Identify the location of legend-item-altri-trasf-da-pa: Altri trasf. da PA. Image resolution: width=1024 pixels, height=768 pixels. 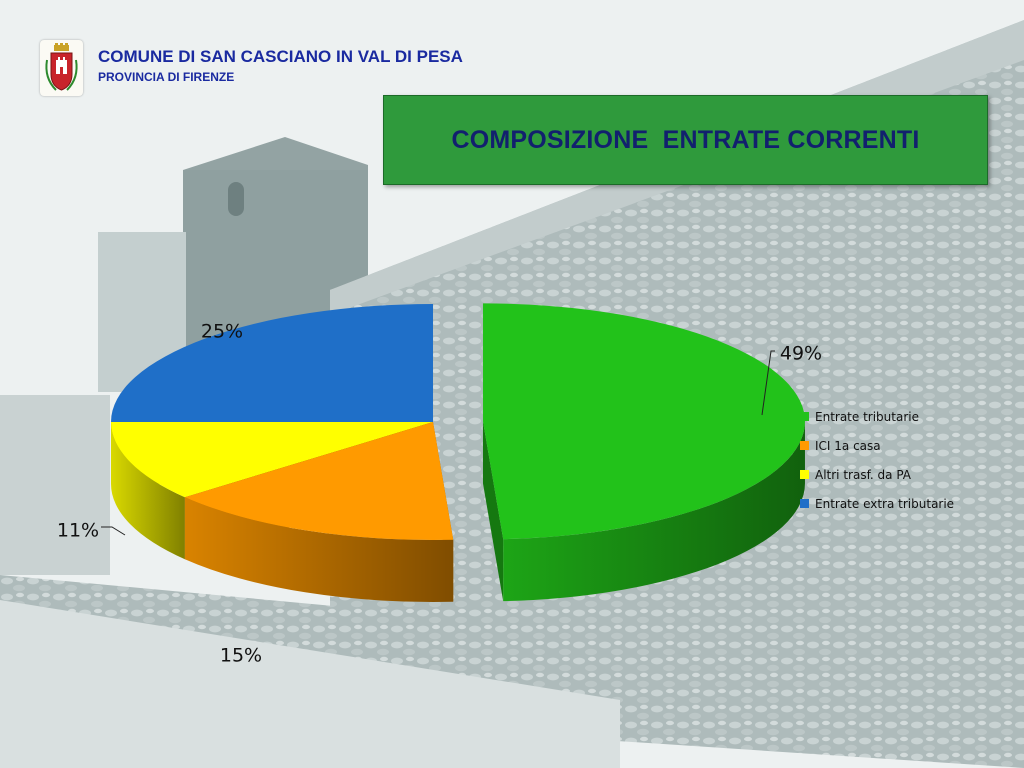
(877, 474).